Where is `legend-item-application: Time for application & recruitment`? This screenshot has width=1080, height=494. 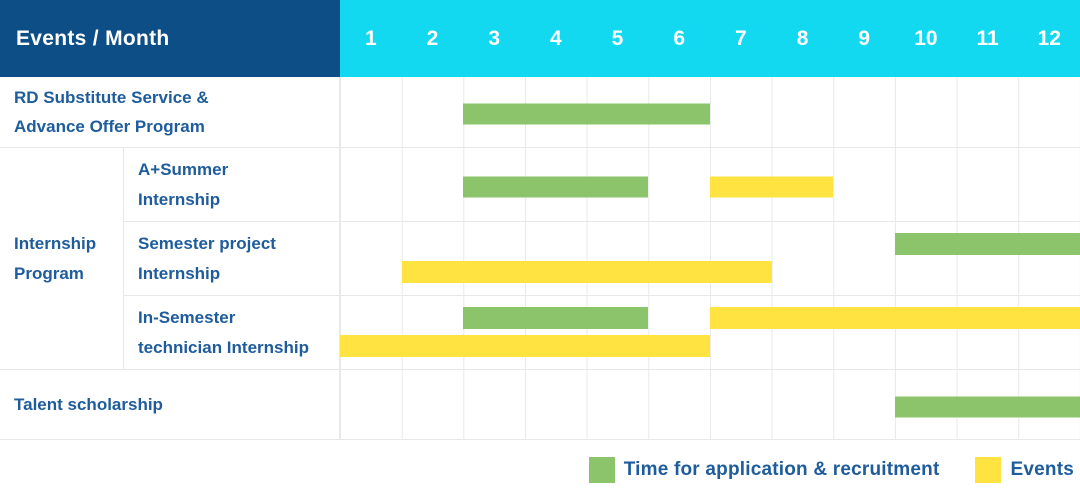 legend-item-application: Time for application & recruitment is located at coordinates (764, 470).